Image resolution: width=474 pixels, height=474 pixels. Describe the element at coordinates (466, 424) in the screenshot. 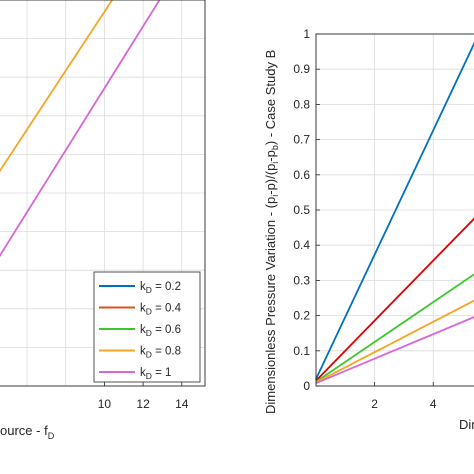

I see `right-x-axis-label: Dim` at that location.